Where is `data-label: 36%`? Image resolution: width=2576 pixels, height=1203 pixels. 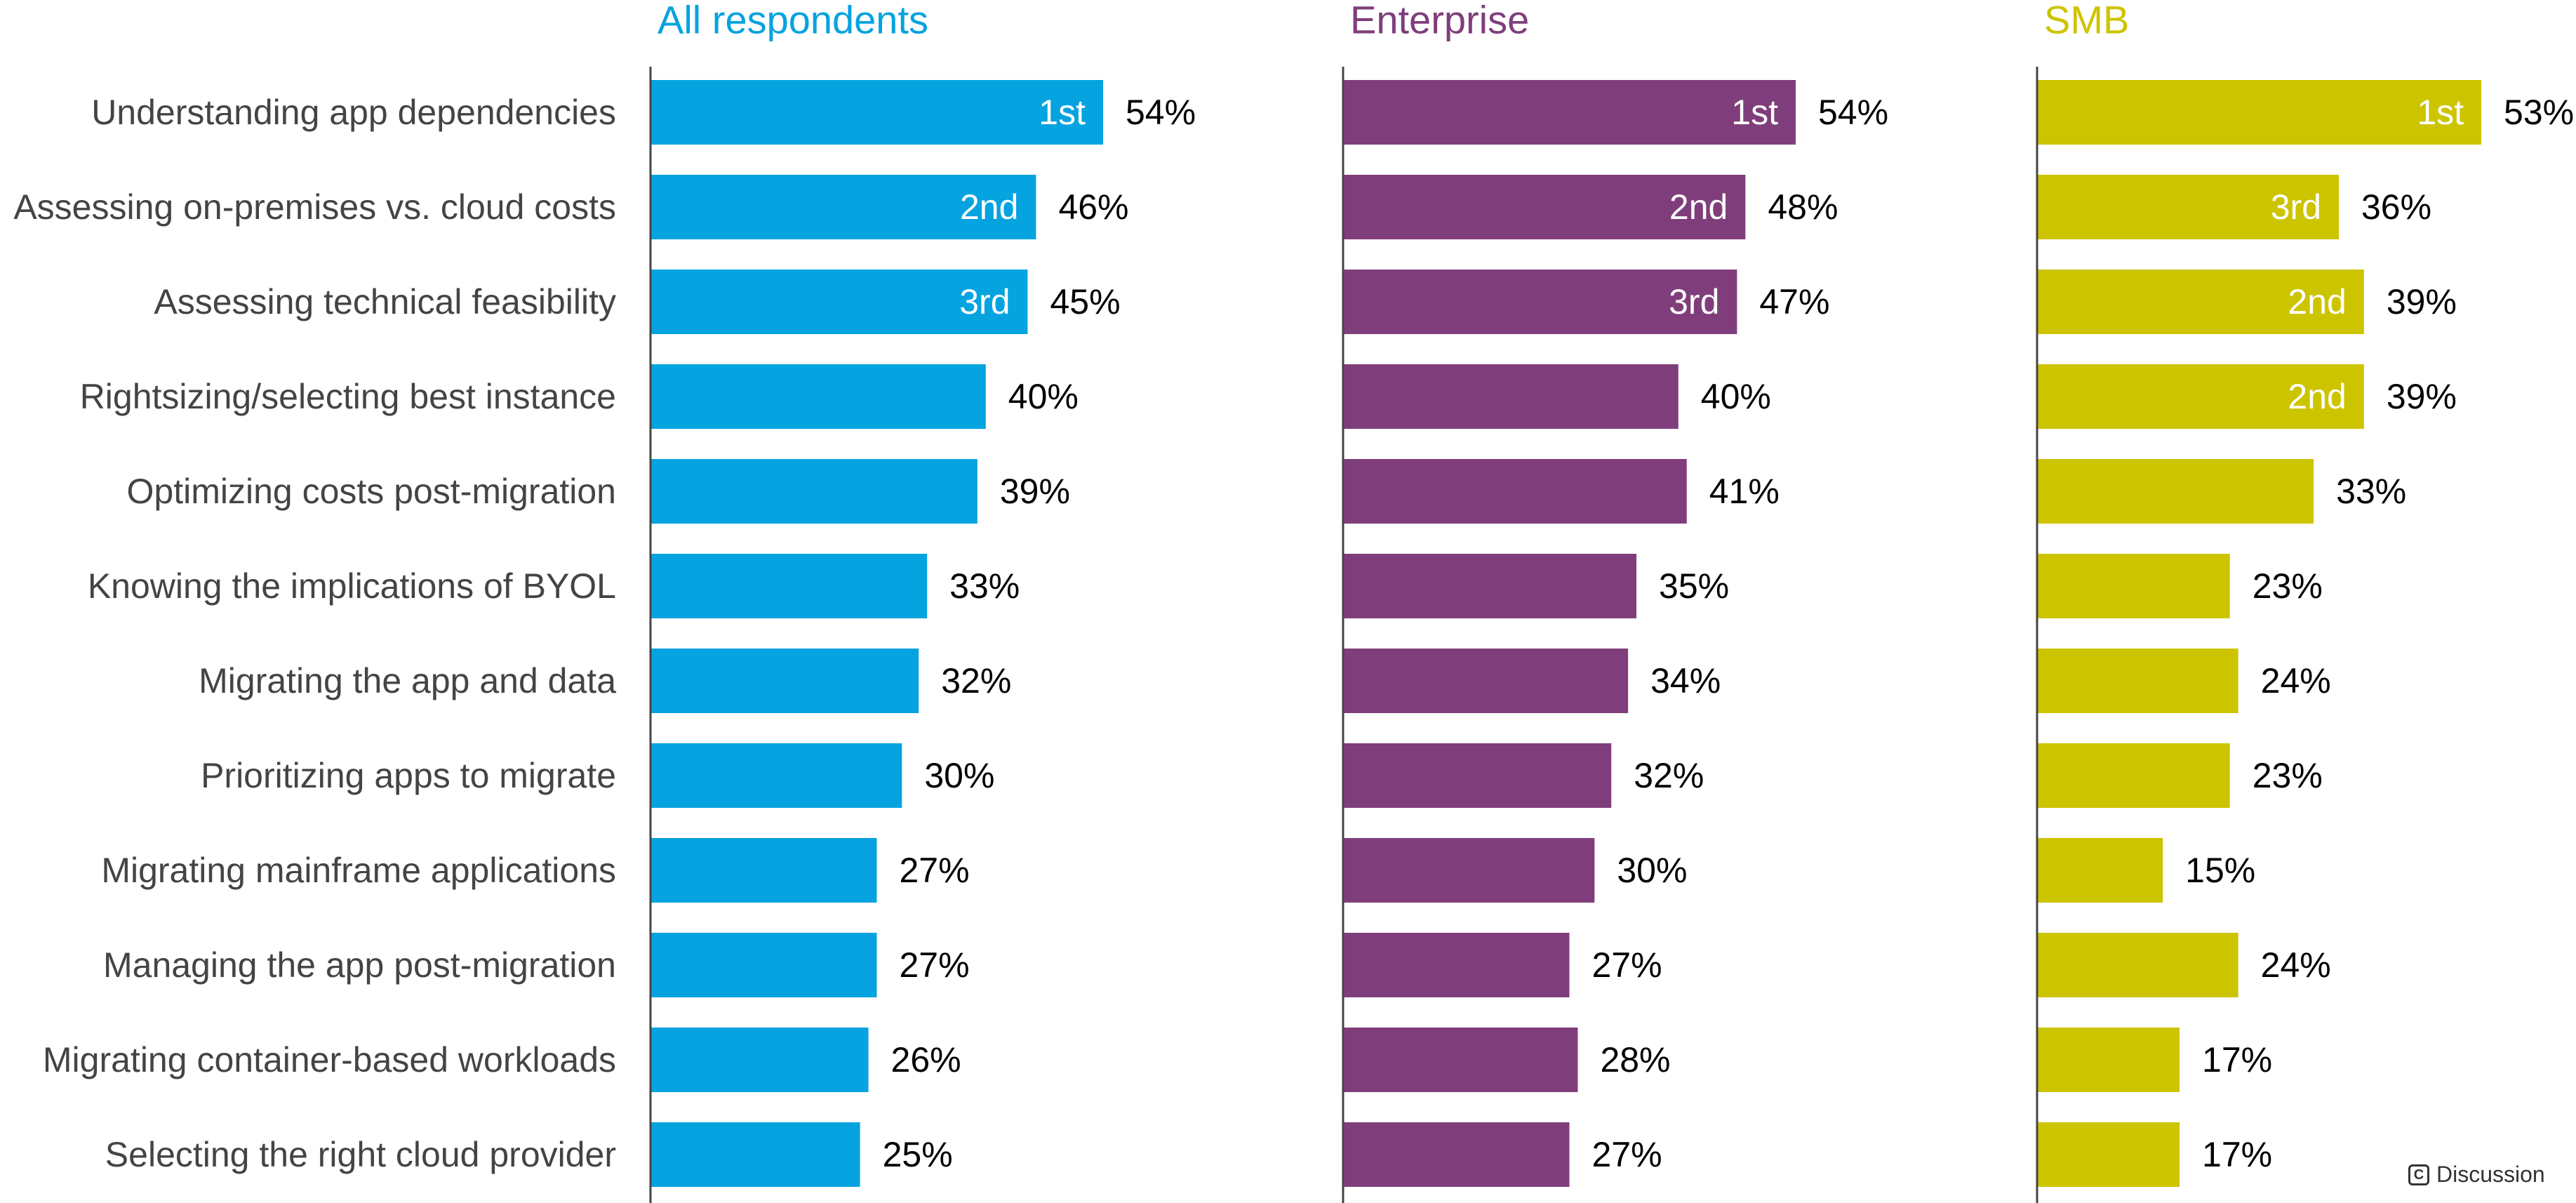 data-label: 36% is located at coordinates (2396, 207).